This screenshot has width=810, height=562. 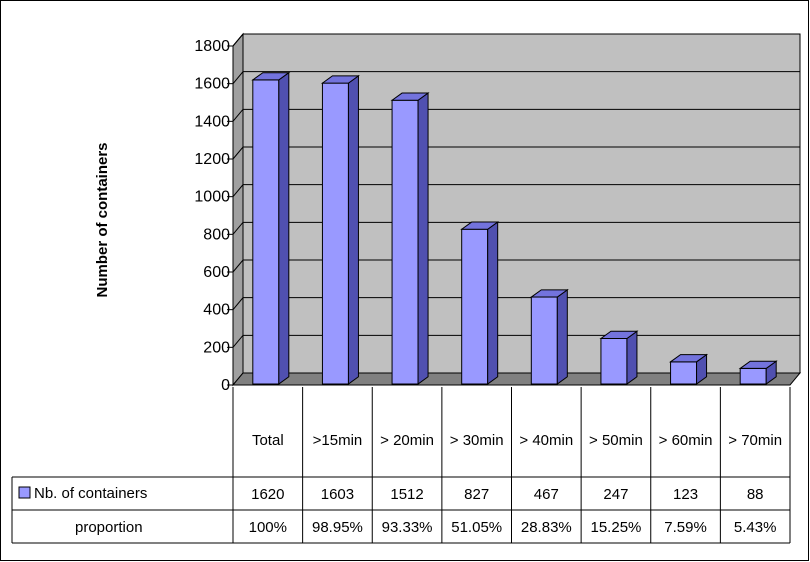 I want to click on data-value: 247, so click(x=615, y=494).